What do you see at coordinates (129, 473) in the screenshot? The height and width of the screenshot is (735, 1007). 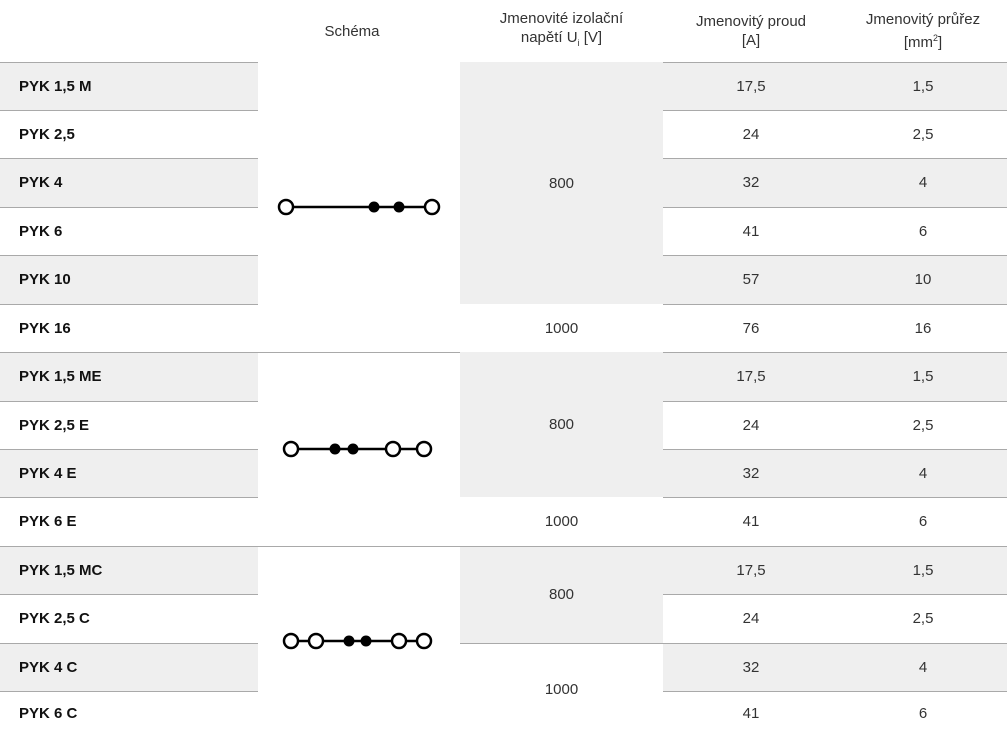 I see `row-name: PYK 4 E` at bounding box center [129, 473].